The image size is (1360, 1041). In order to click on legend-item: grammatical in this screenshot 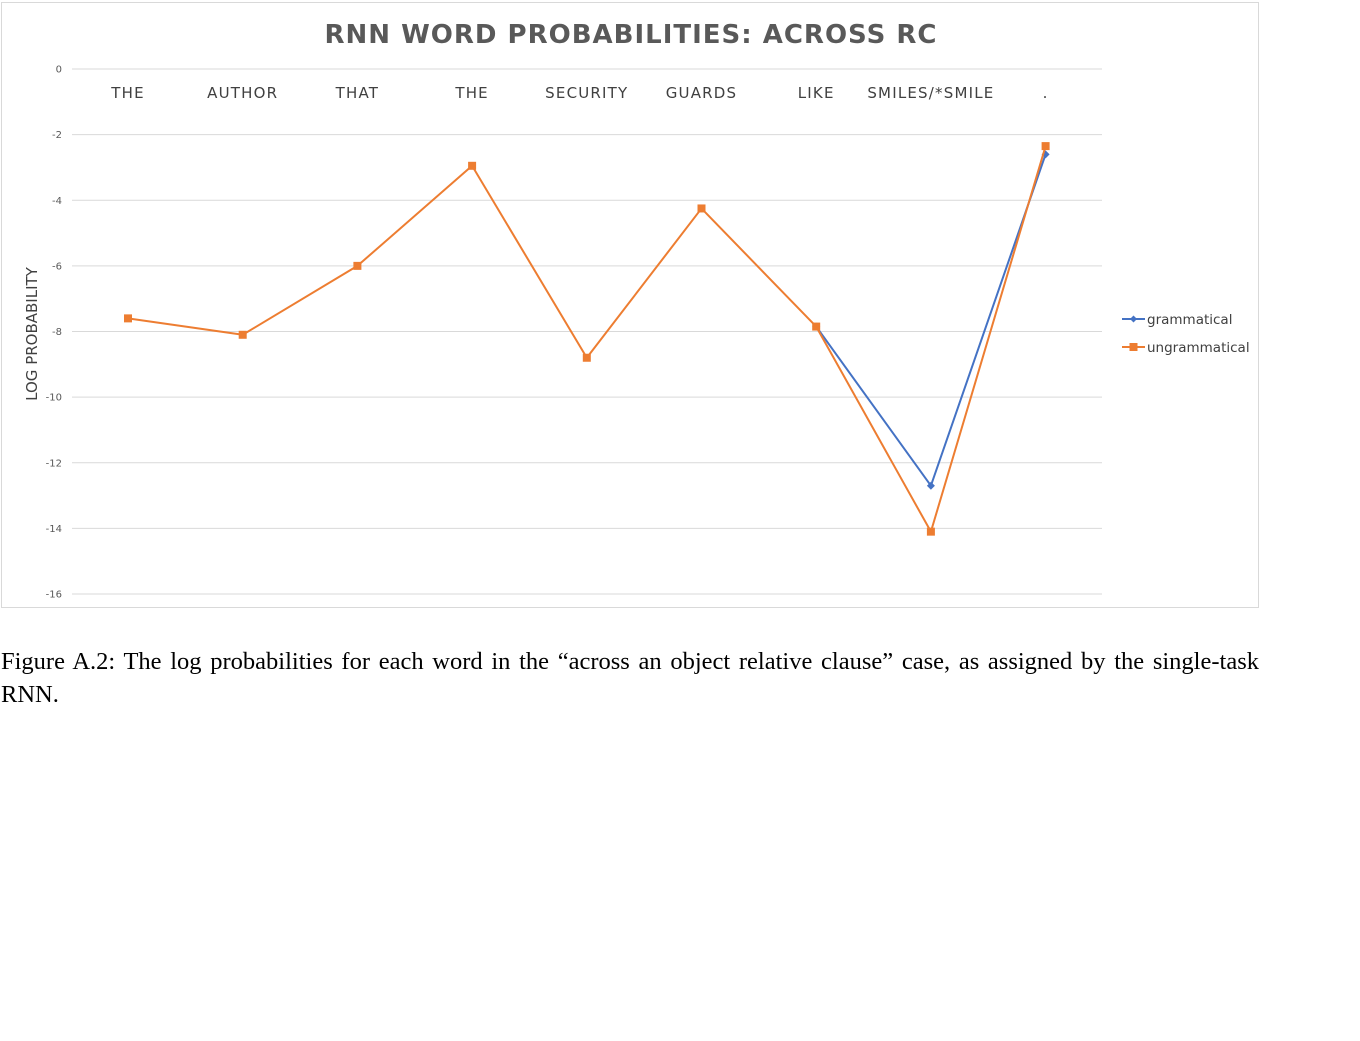, I will do `click(1177, 320)`.